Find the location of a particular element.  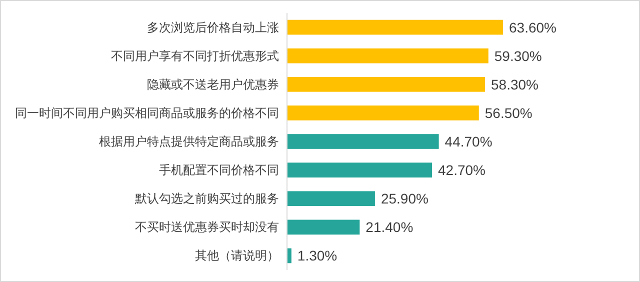

y-tick-label: 手机配置不同价格不同 is located at coordinates (219, 170).